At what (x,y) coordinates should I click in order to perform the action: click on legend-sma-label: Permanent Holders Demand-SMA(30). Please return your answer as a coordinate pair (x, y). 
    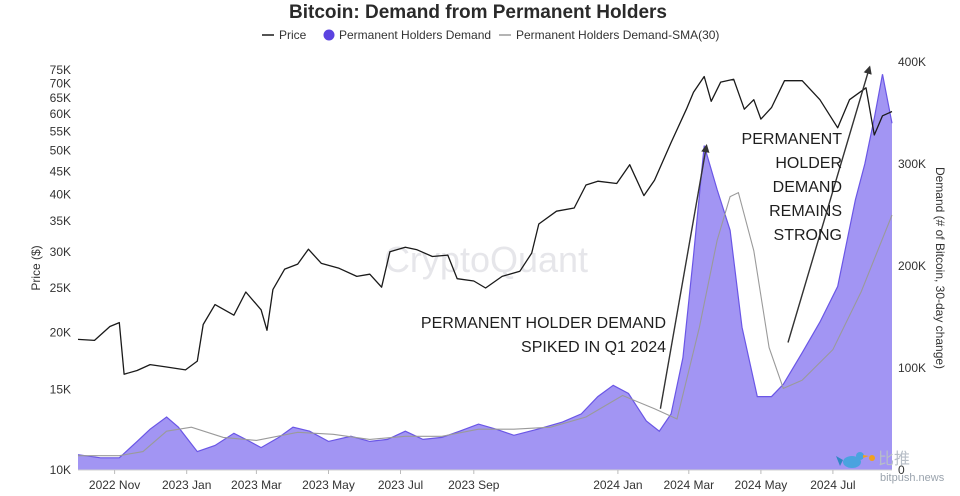
    Looking at the image, I should click on (617, 35).